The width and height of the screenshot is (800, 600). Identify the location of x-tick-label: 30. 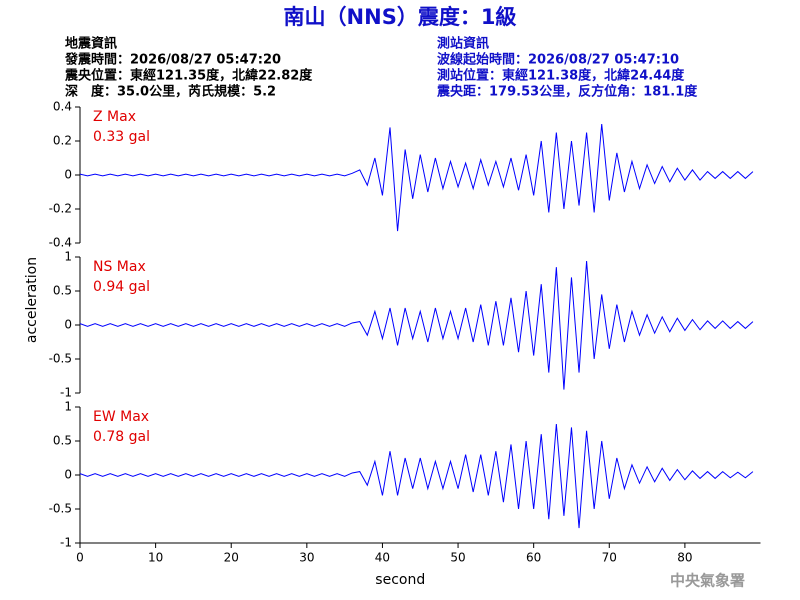
(306, 558).